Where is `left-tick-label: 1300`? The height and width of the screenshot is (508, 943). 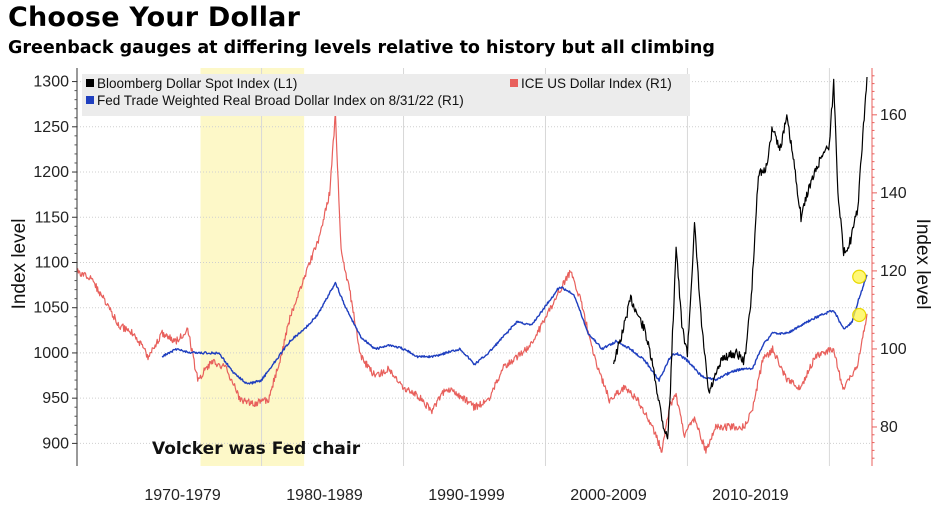
left-tick-label: 1300 is located at coordinates (51, 82).